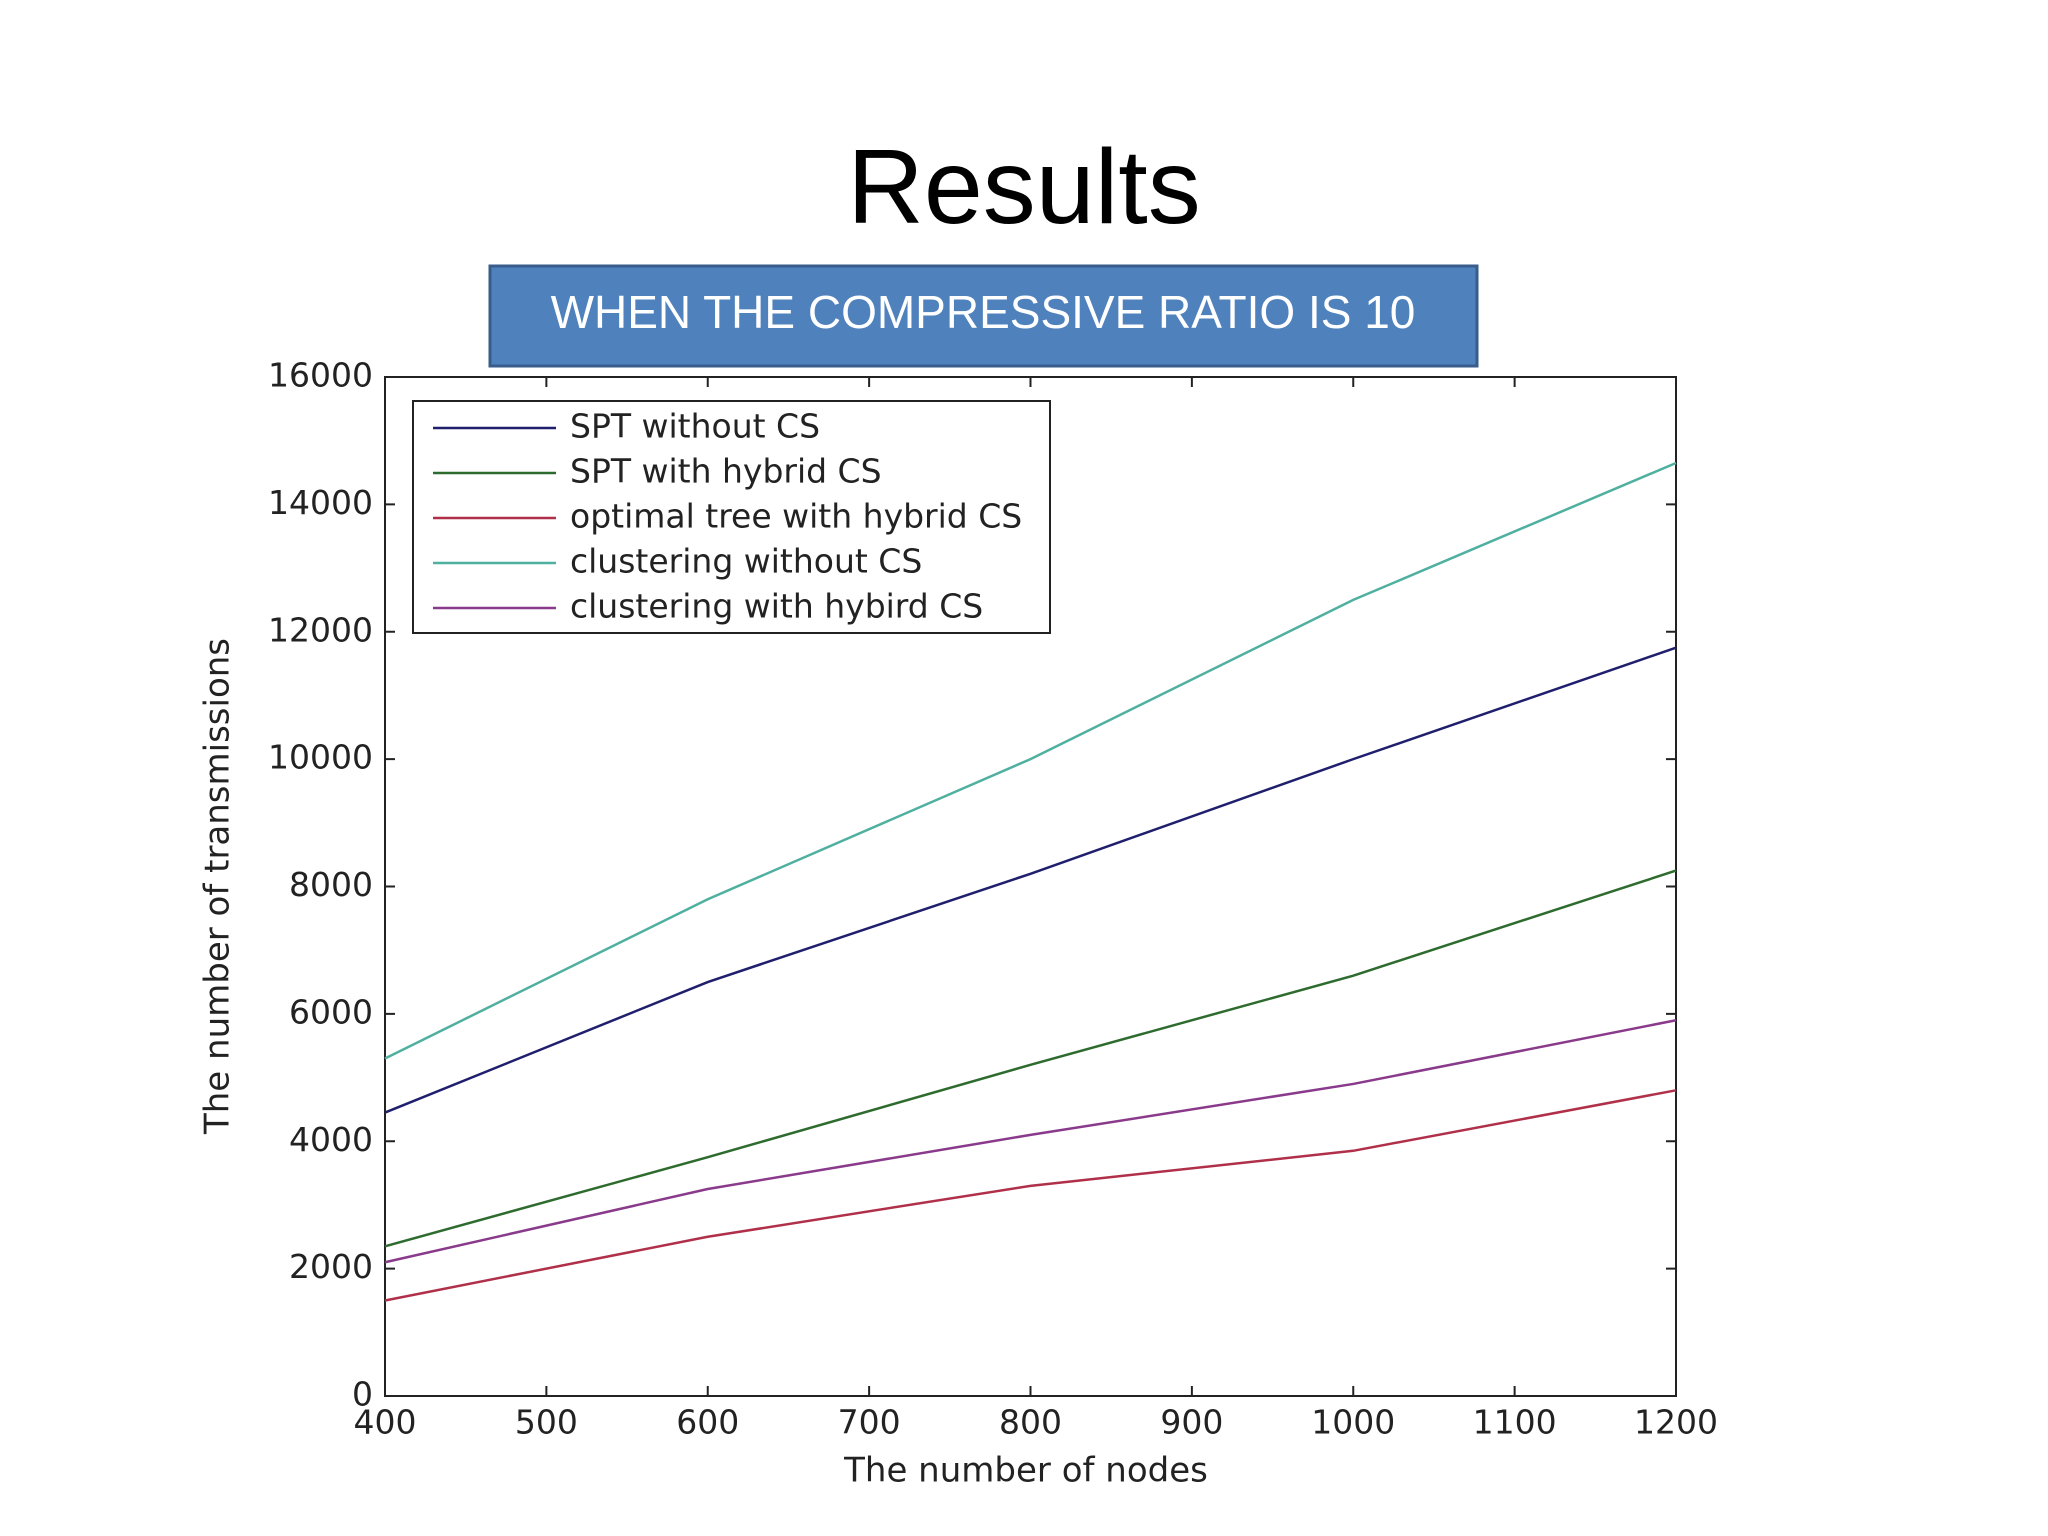 This screenshot has width=2048, height=1536. What do you see at coordinates (320, 502) in the screenshot?
I see `y-tick-label: 14000` at bounding box center [320, 502].